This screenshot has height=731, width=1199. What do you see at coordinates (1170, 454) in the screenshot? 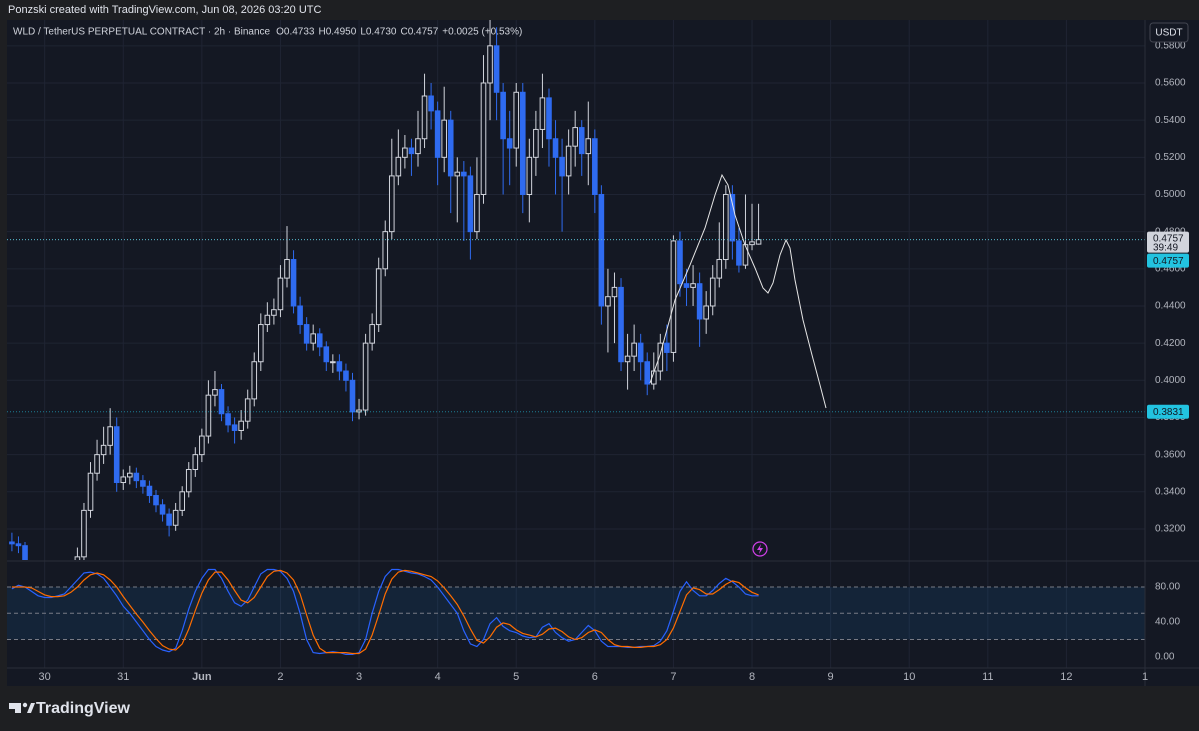
I see `y-tick-label: 0.3600` at bounding box center [1170, 454].